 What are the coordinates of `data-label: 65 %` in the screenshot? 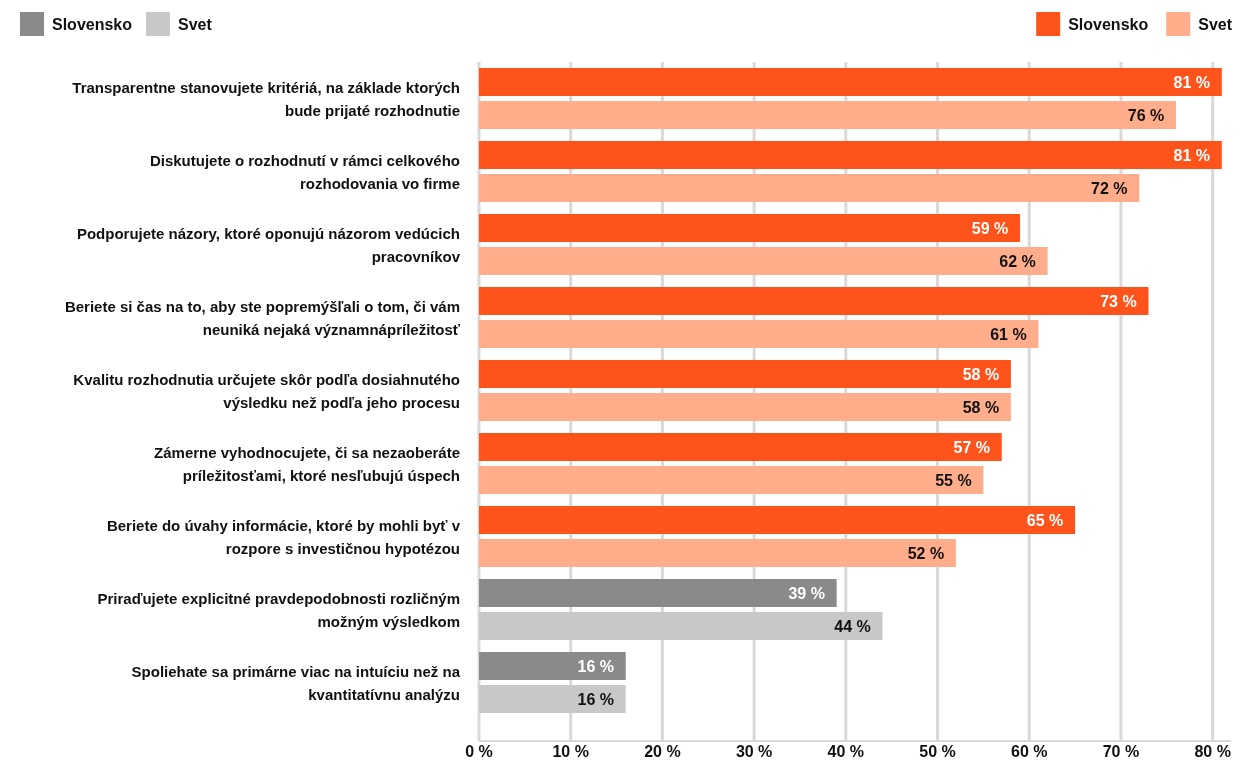 It's located at (1045, 520).